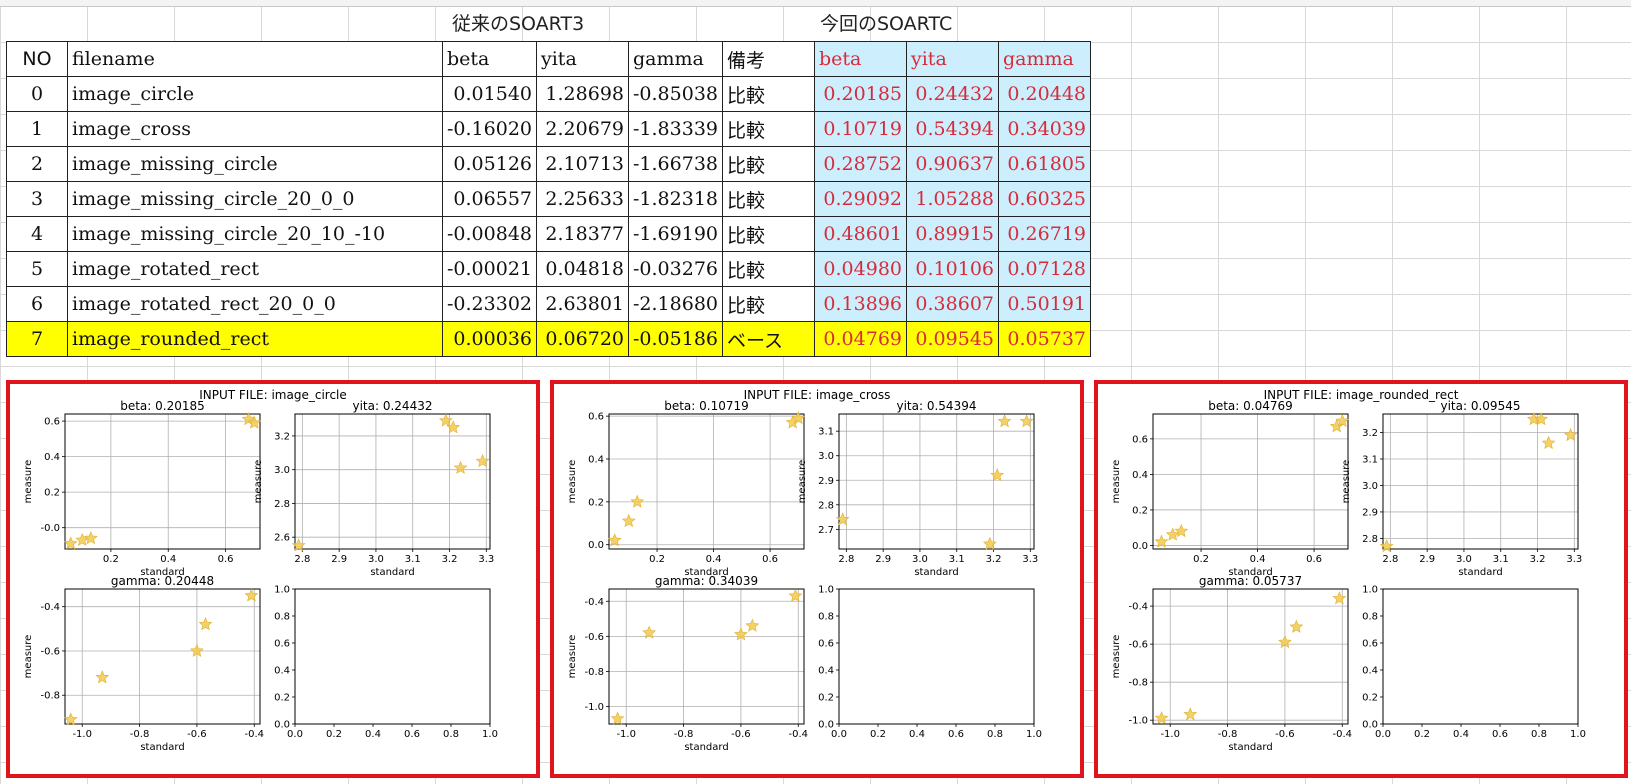  Describe the element at coordinates (37, 129) in the screenshot. I see `cell-no: 1` at that location.